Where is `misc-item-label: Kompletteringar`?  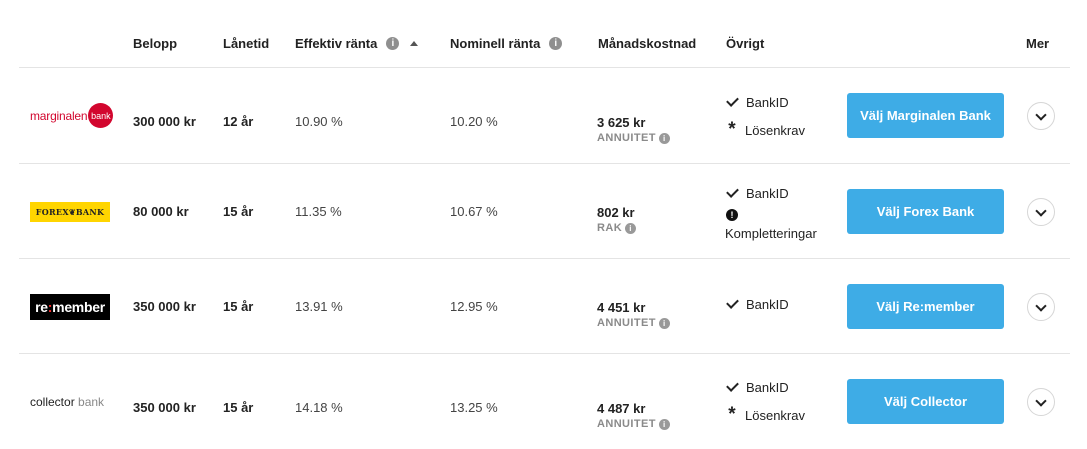
misc-item-label: Kompletteringar is located at coordinates (771, 233).